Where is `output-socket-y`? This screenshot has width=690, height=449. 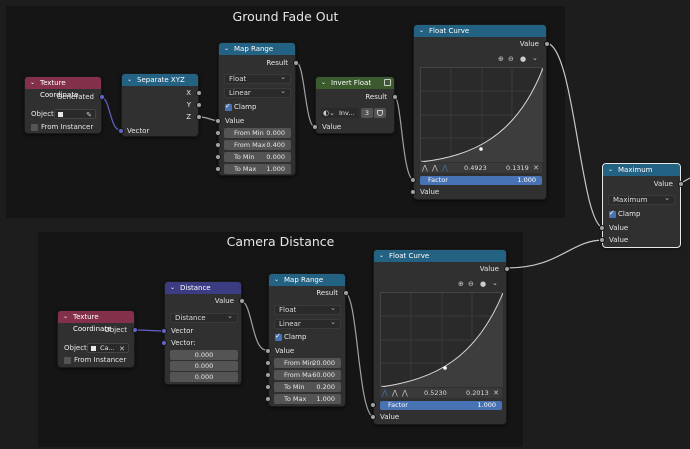 output-socket-y is located at coordinates (199, 105).